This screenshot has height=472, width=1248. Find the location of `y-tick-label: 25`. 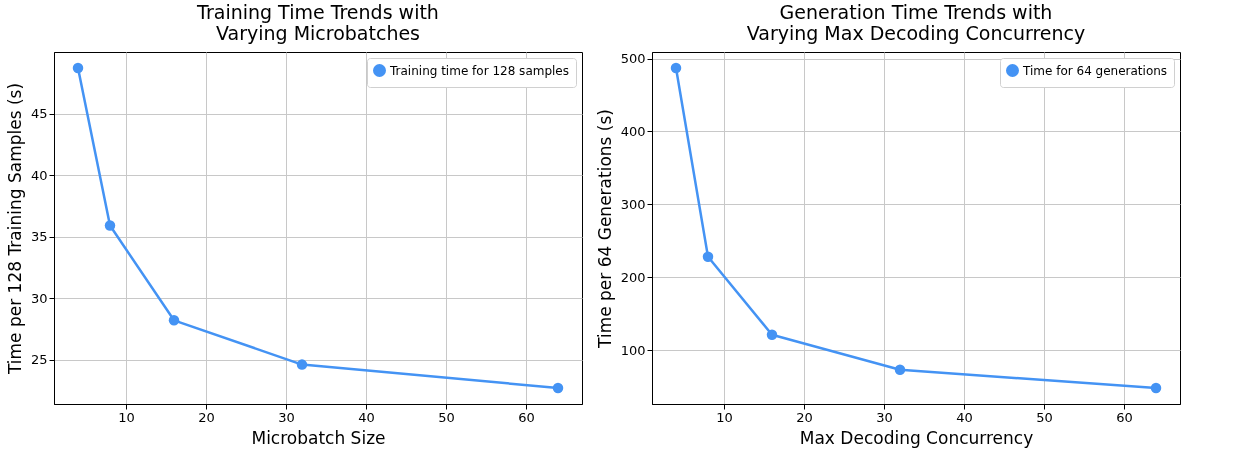

y-tick-label: 25 is located at coordinates (39, 360).